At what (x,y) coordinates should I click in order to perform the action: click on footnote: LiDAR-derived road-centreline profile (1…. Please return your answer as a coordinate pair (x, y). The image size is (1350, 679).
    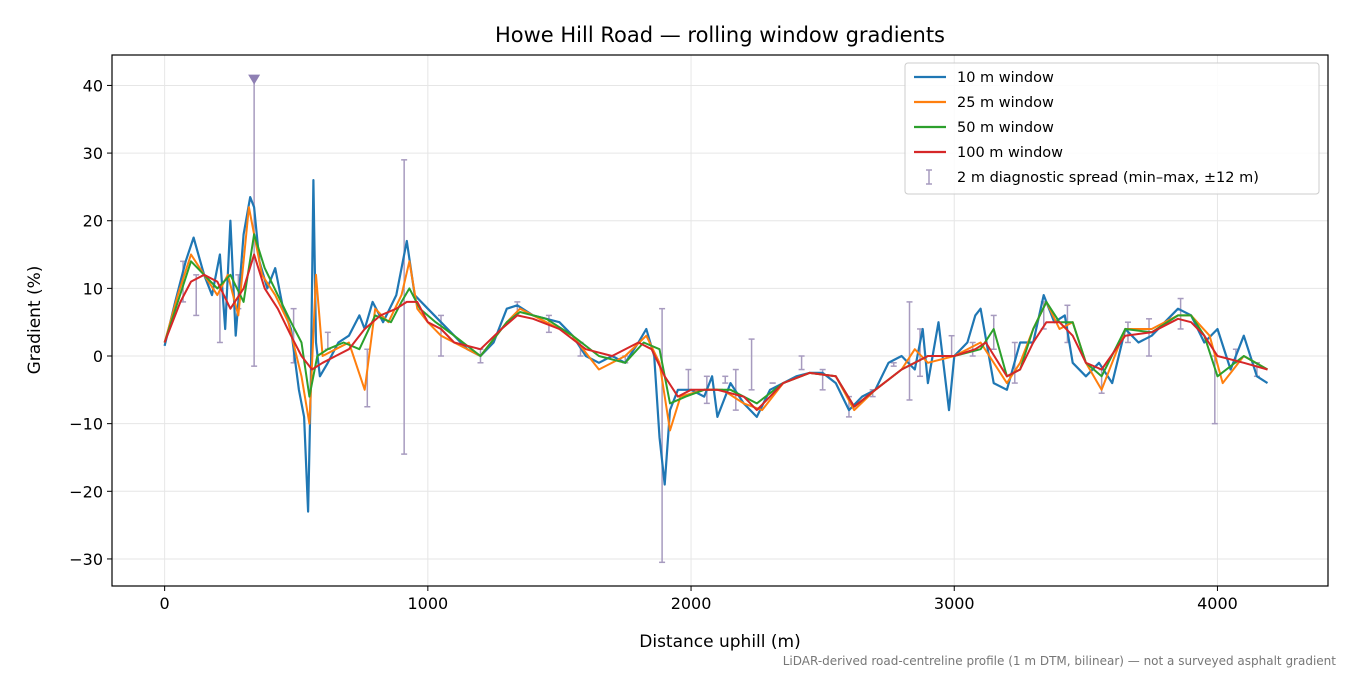
    Looking at the image, I should click on (1060, 661).